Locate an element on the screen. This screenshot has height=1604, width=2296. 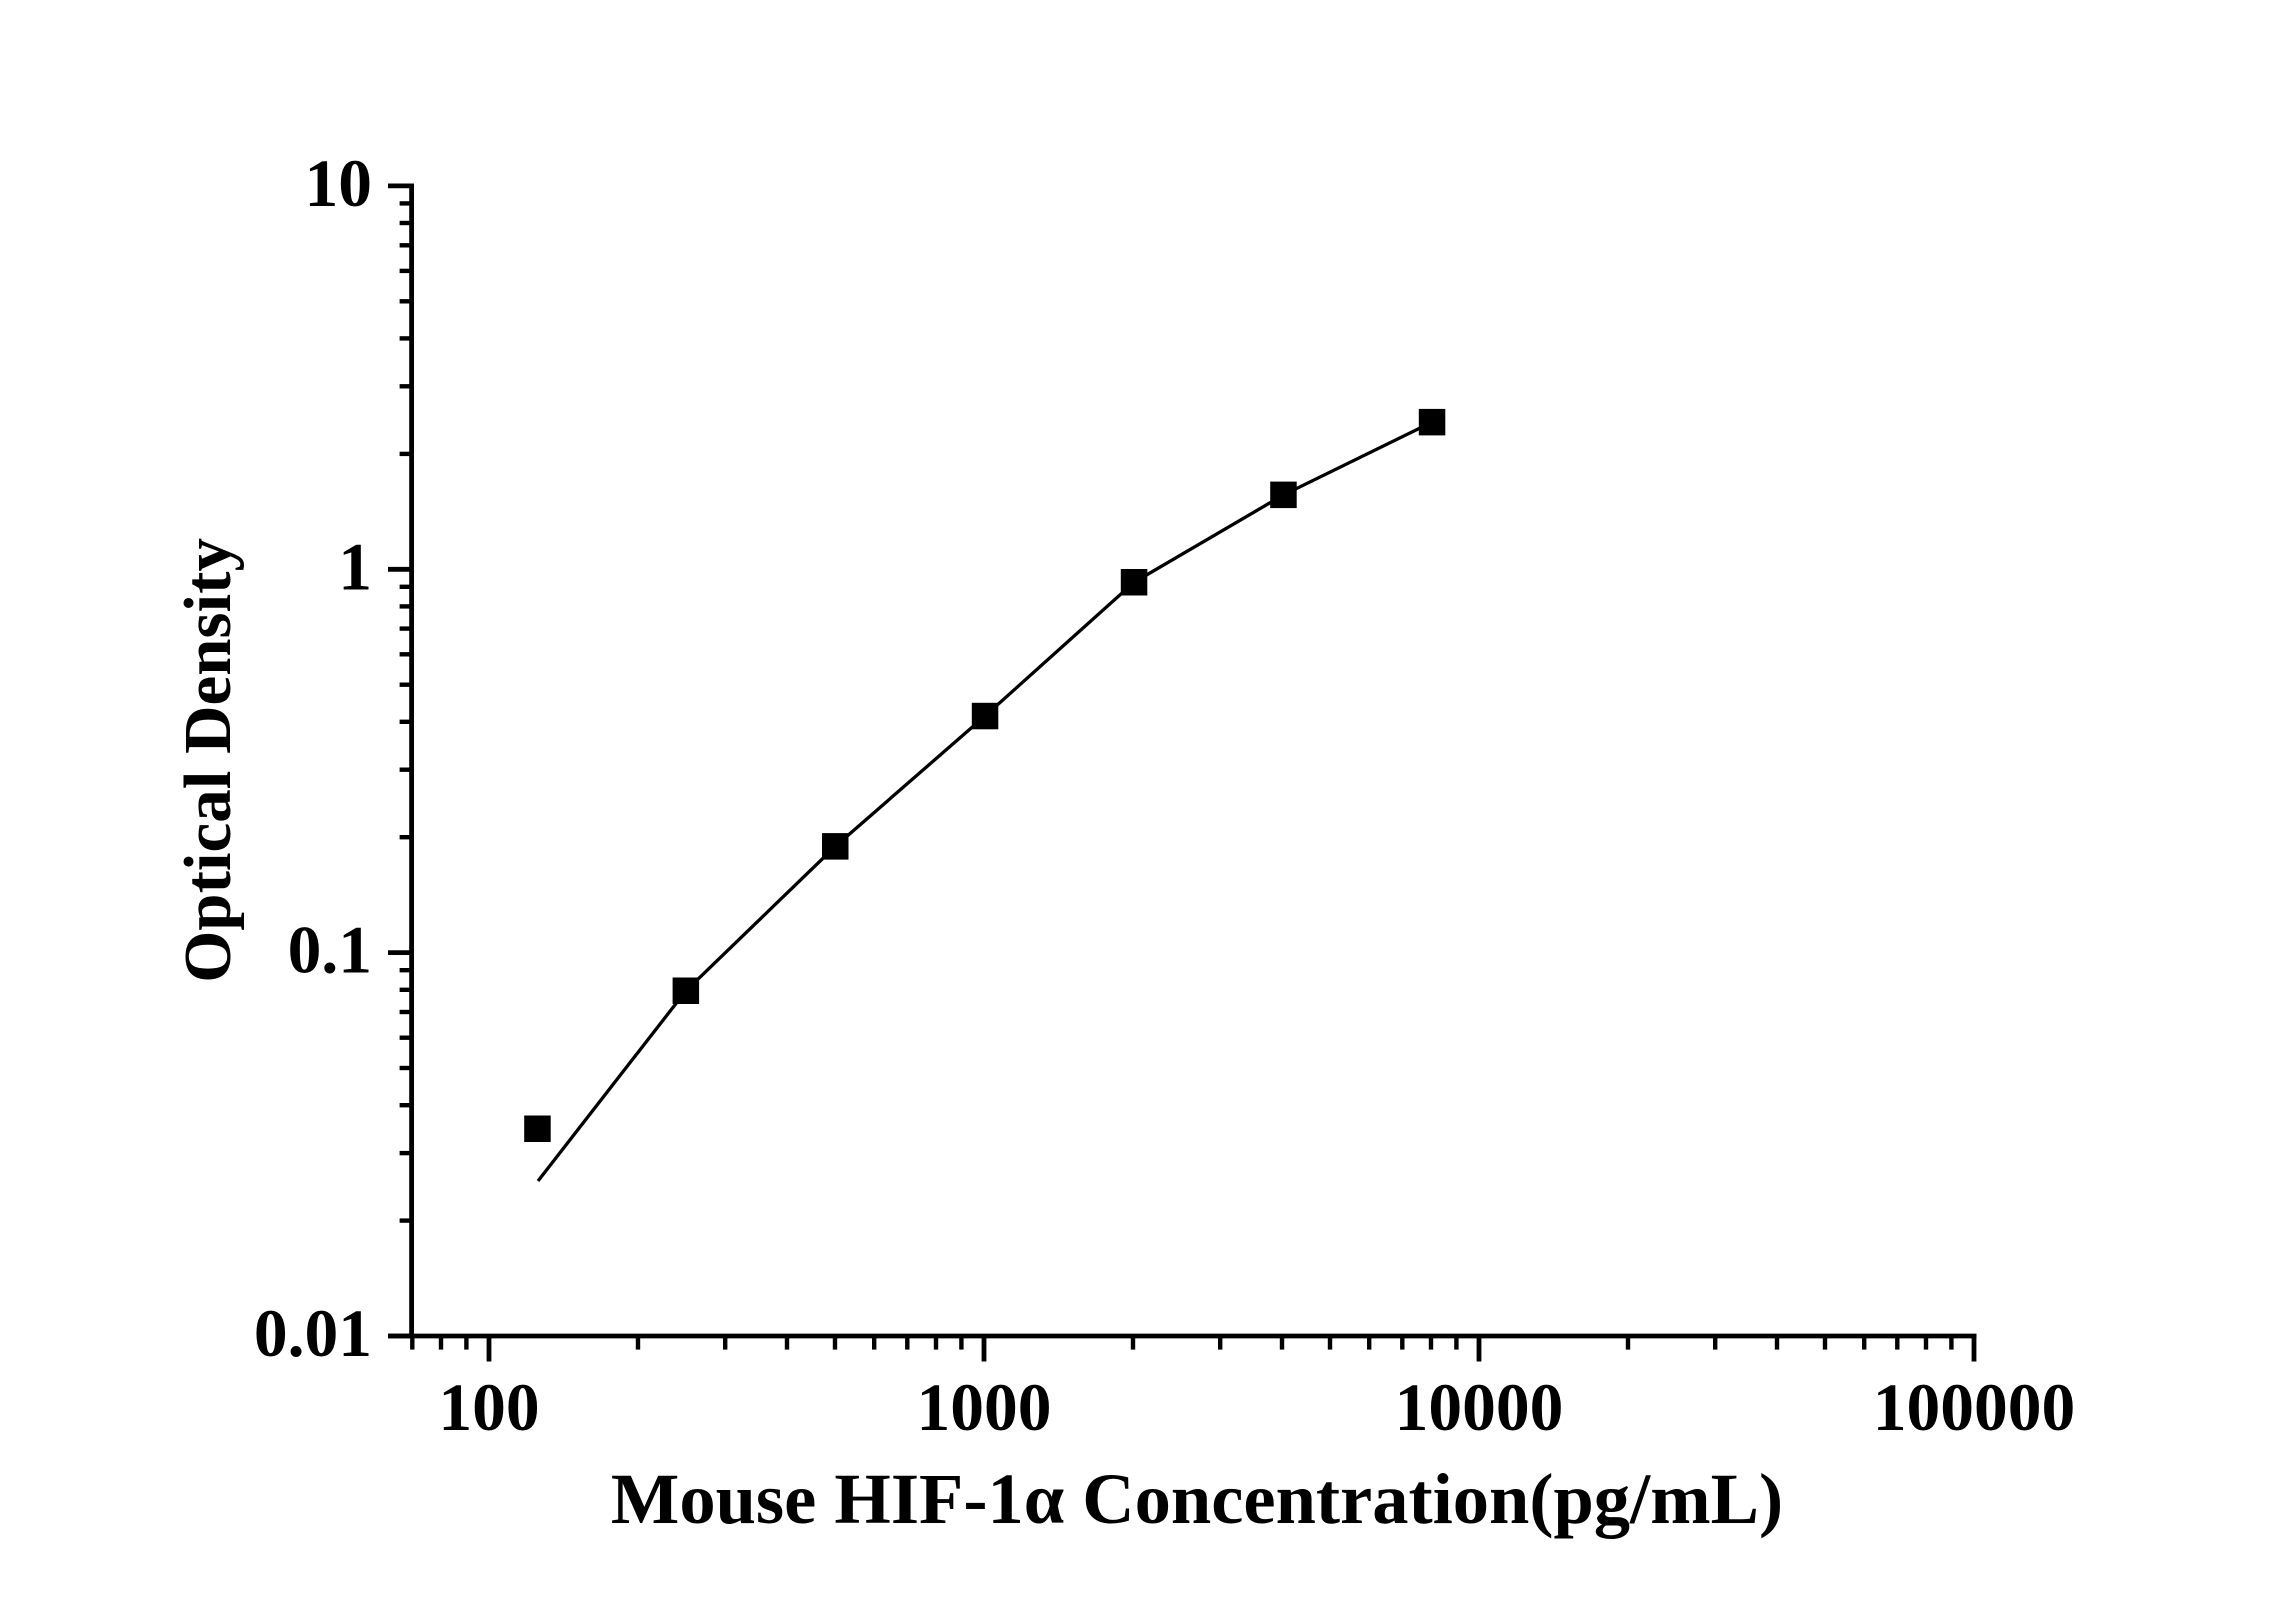
svg-text: Optical Density is located at coordinates (208, 760).